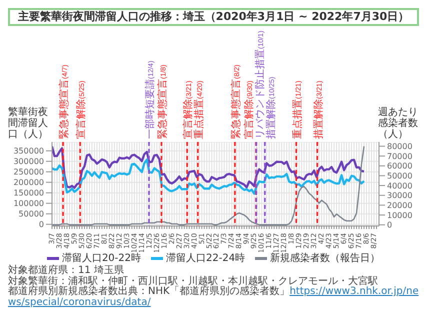  I want to click on text: 対象都道府県：11 埼玉県, so click(66, 270).